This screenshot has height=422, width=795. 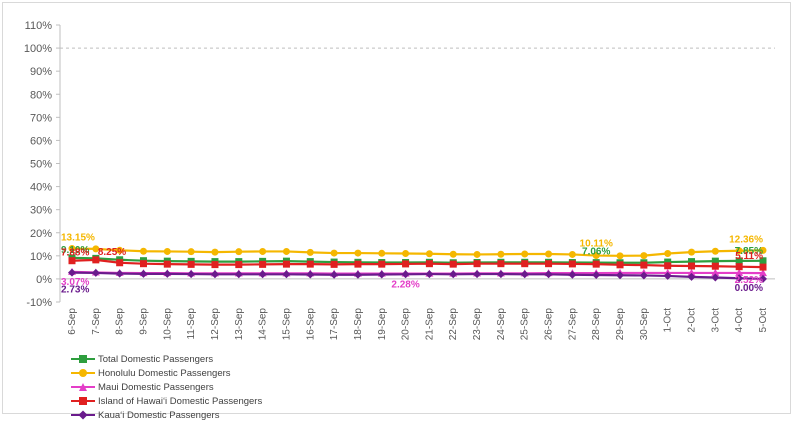 What do you see at coordinates (75, 282) in the screenshot?
I see `data-label: 3.07%` at bounding box center [75, 282].